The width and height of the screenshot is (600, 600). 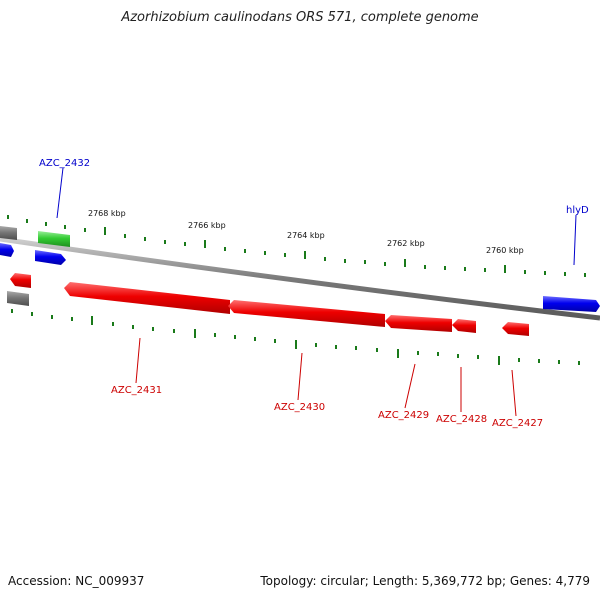 What do you see at coordinates (296, 246) in the screenshot?
I see `upper-tick-track` at bounding box center [296, 246].